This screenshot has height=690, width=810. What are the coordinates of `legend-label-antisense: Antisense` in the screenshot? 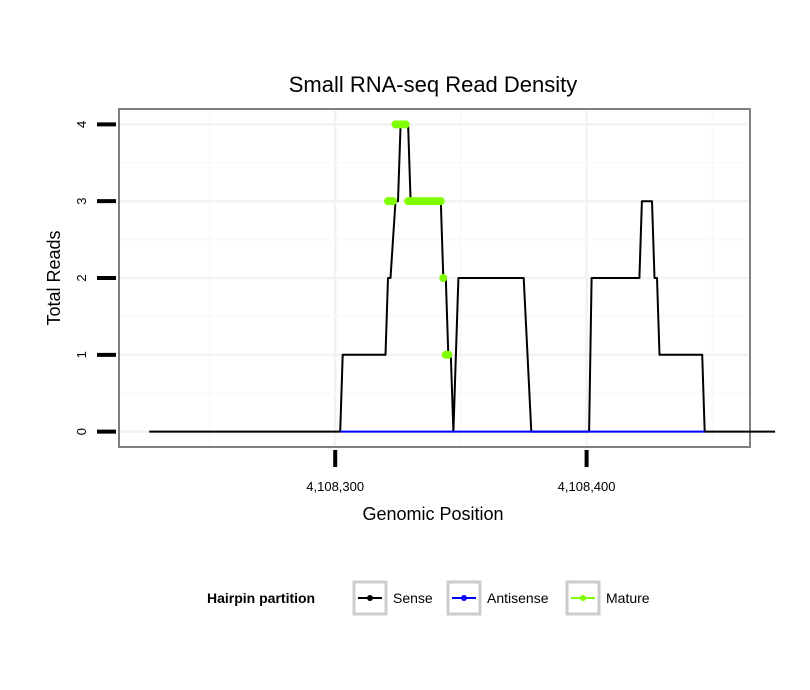 It's located at (518, 598).